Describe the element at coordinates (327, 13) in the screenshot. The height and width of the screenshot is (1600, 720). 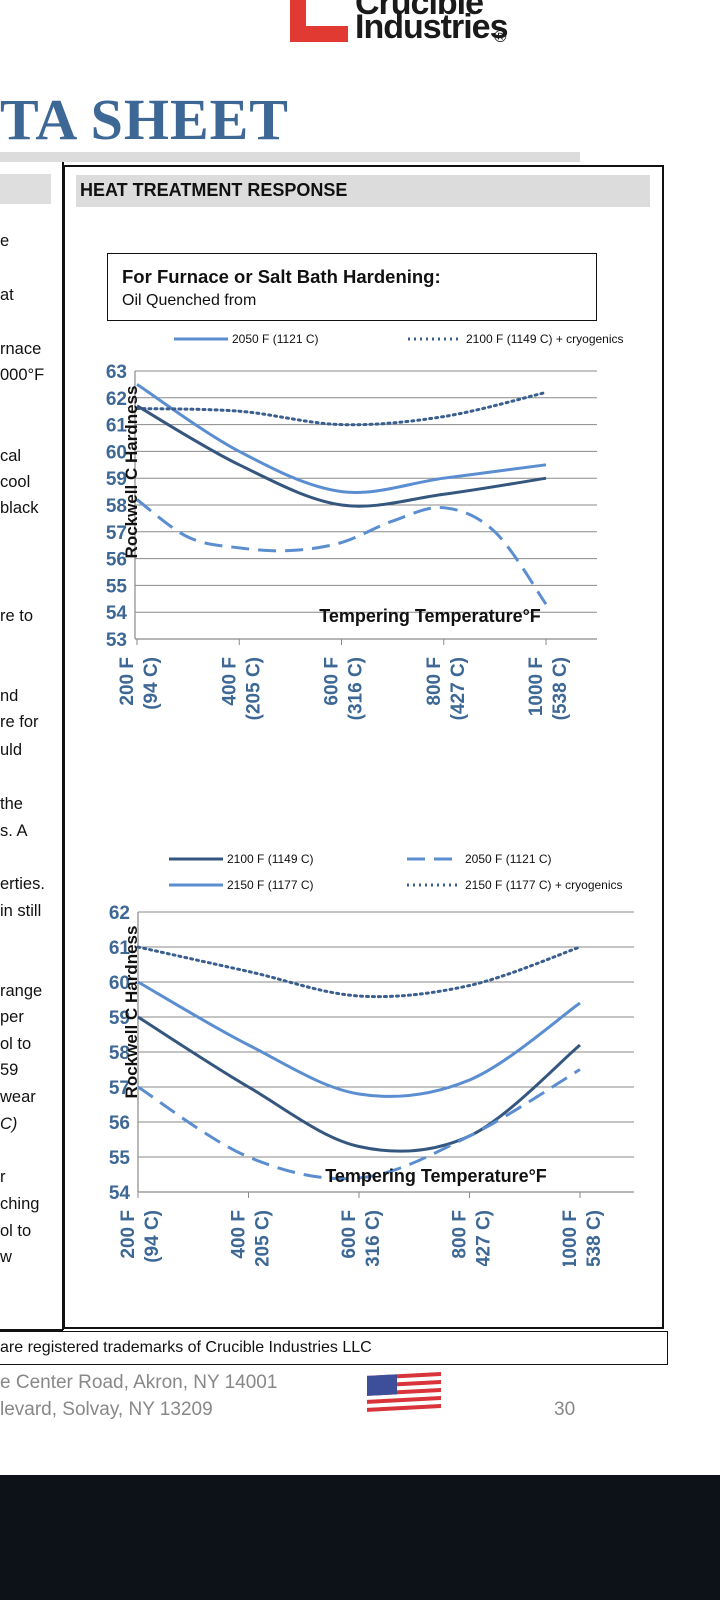
I see `crucible-logo-cutout` at that location.